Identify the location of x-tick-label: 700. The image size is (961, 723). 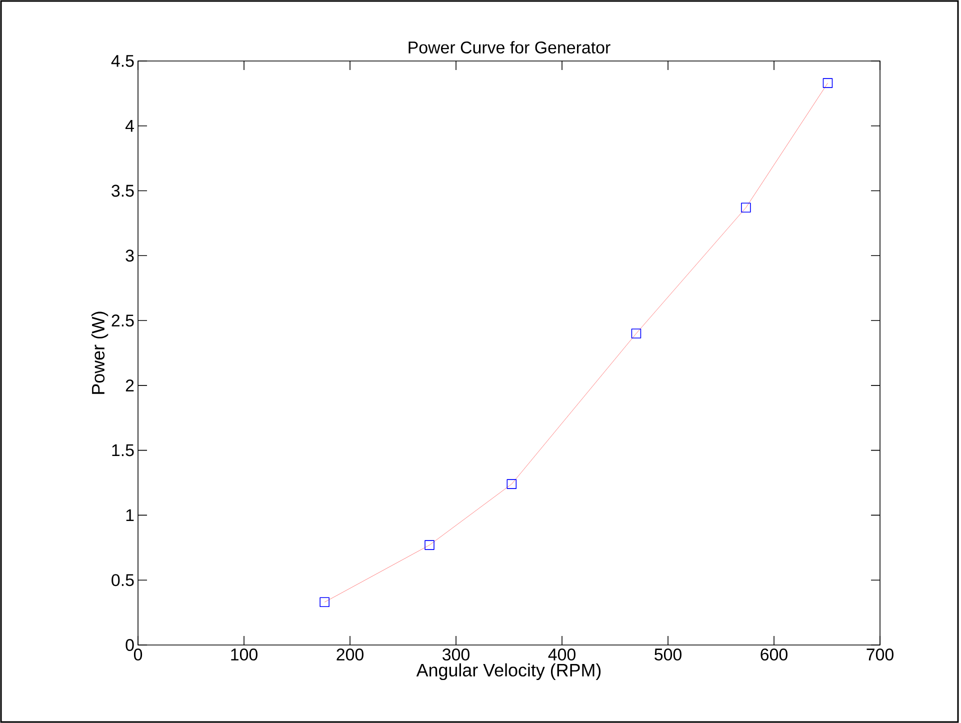
(880, 654).